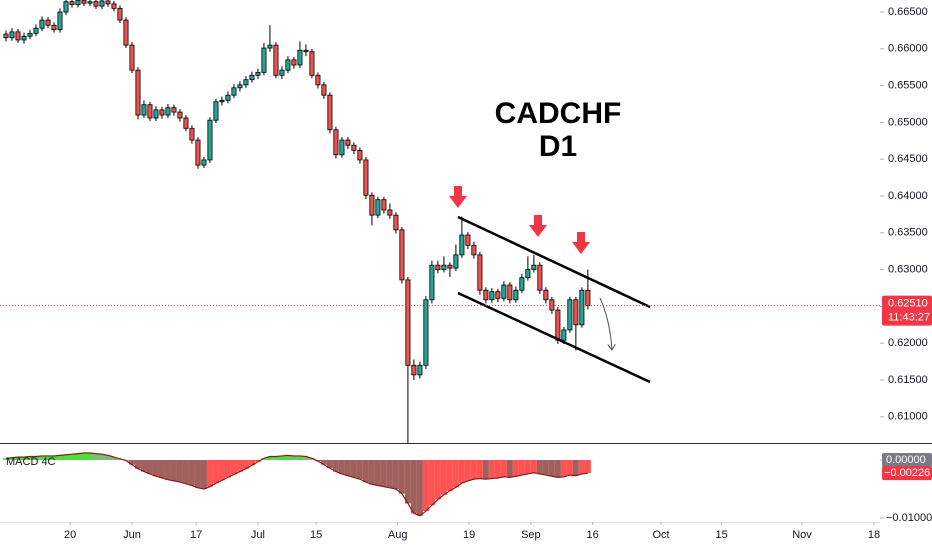  I want to click on y-tick-label: 0.64000, so click(908, 196).